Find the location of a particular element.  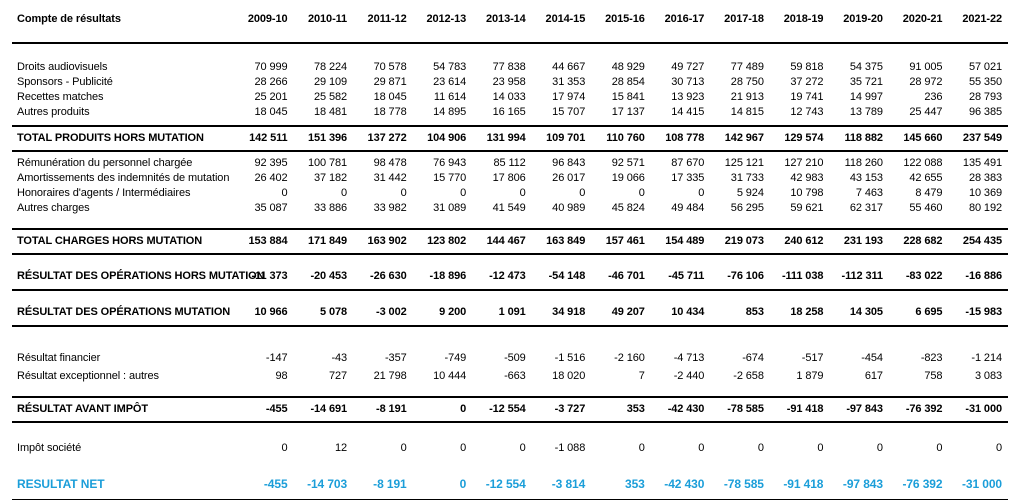

cell-value: 15 770 is located at coordinates (450, 178).